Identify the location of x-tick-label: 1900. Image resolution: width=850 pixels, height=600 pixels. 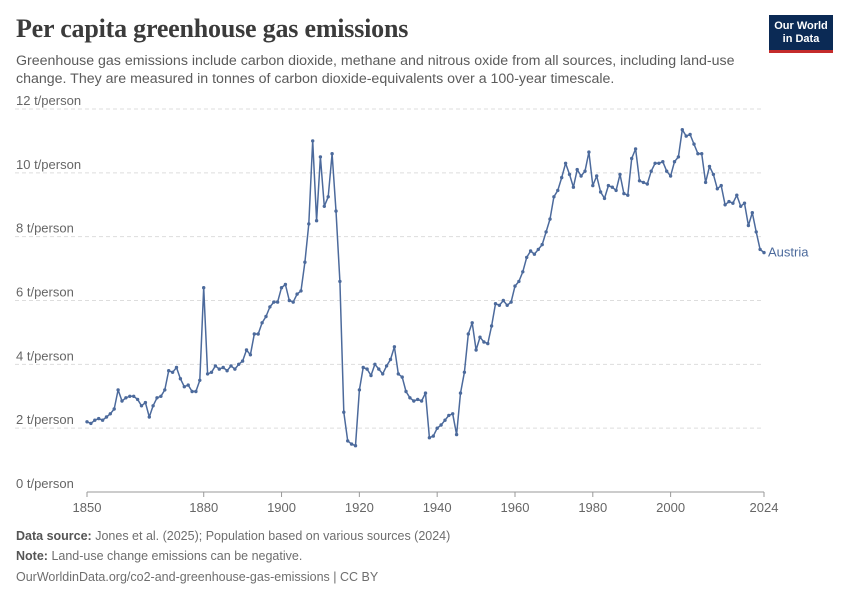
(281, 507).